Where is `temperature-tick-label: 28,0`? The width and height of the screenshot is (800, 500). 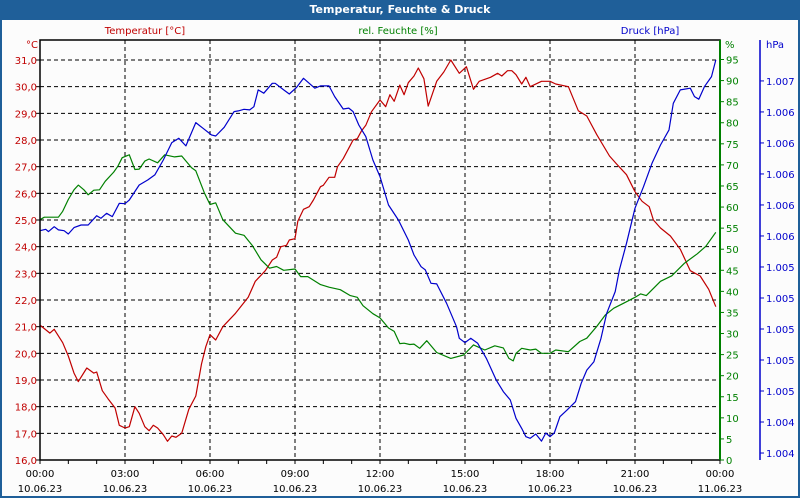
temperature-tick-label: 28,0 is located at coordinates (26, 141).